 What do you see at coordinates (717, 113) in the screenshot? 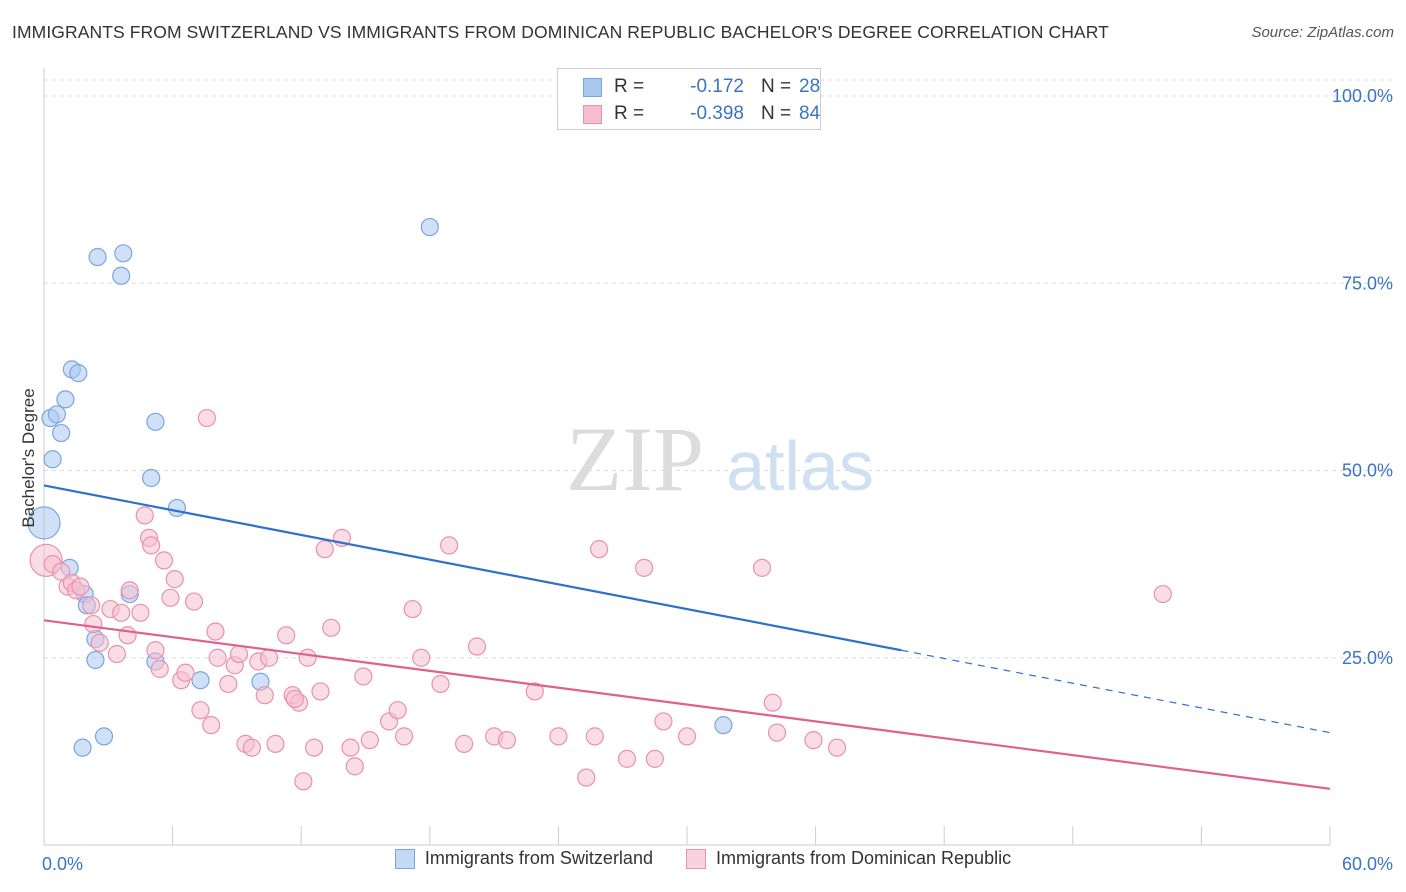
I see `stats-r-value: -0.398` at bounding box center [717, 113].